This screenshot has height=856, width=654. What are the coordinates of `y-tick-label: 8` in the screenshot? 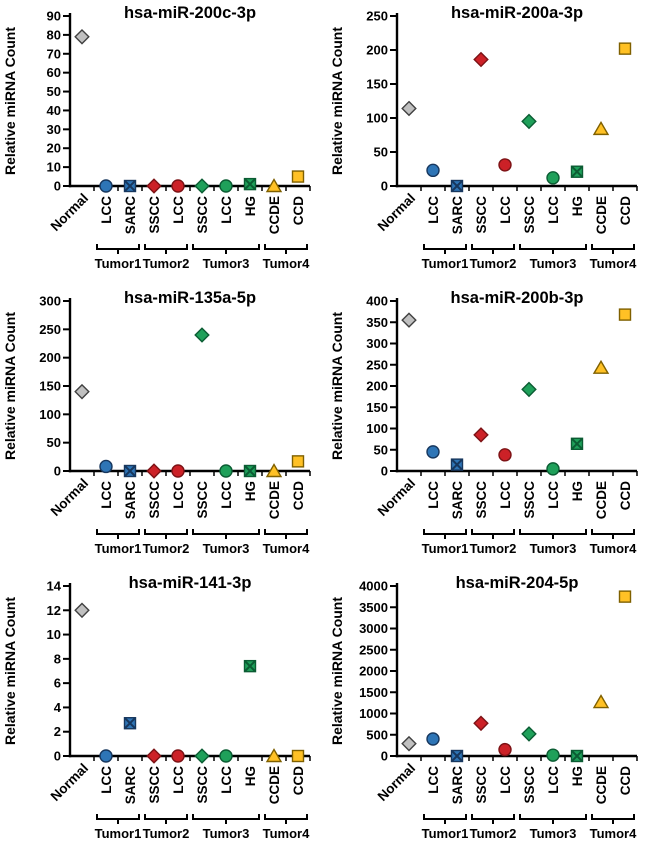 It's located at (57, 658).